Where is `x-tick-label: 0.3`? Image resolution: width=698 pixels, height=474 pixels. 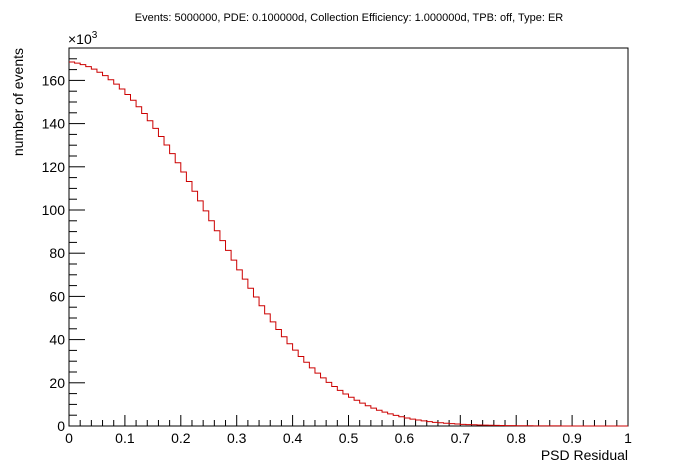
x-tick-label: 0.3 is located at coordinates (237, 438).